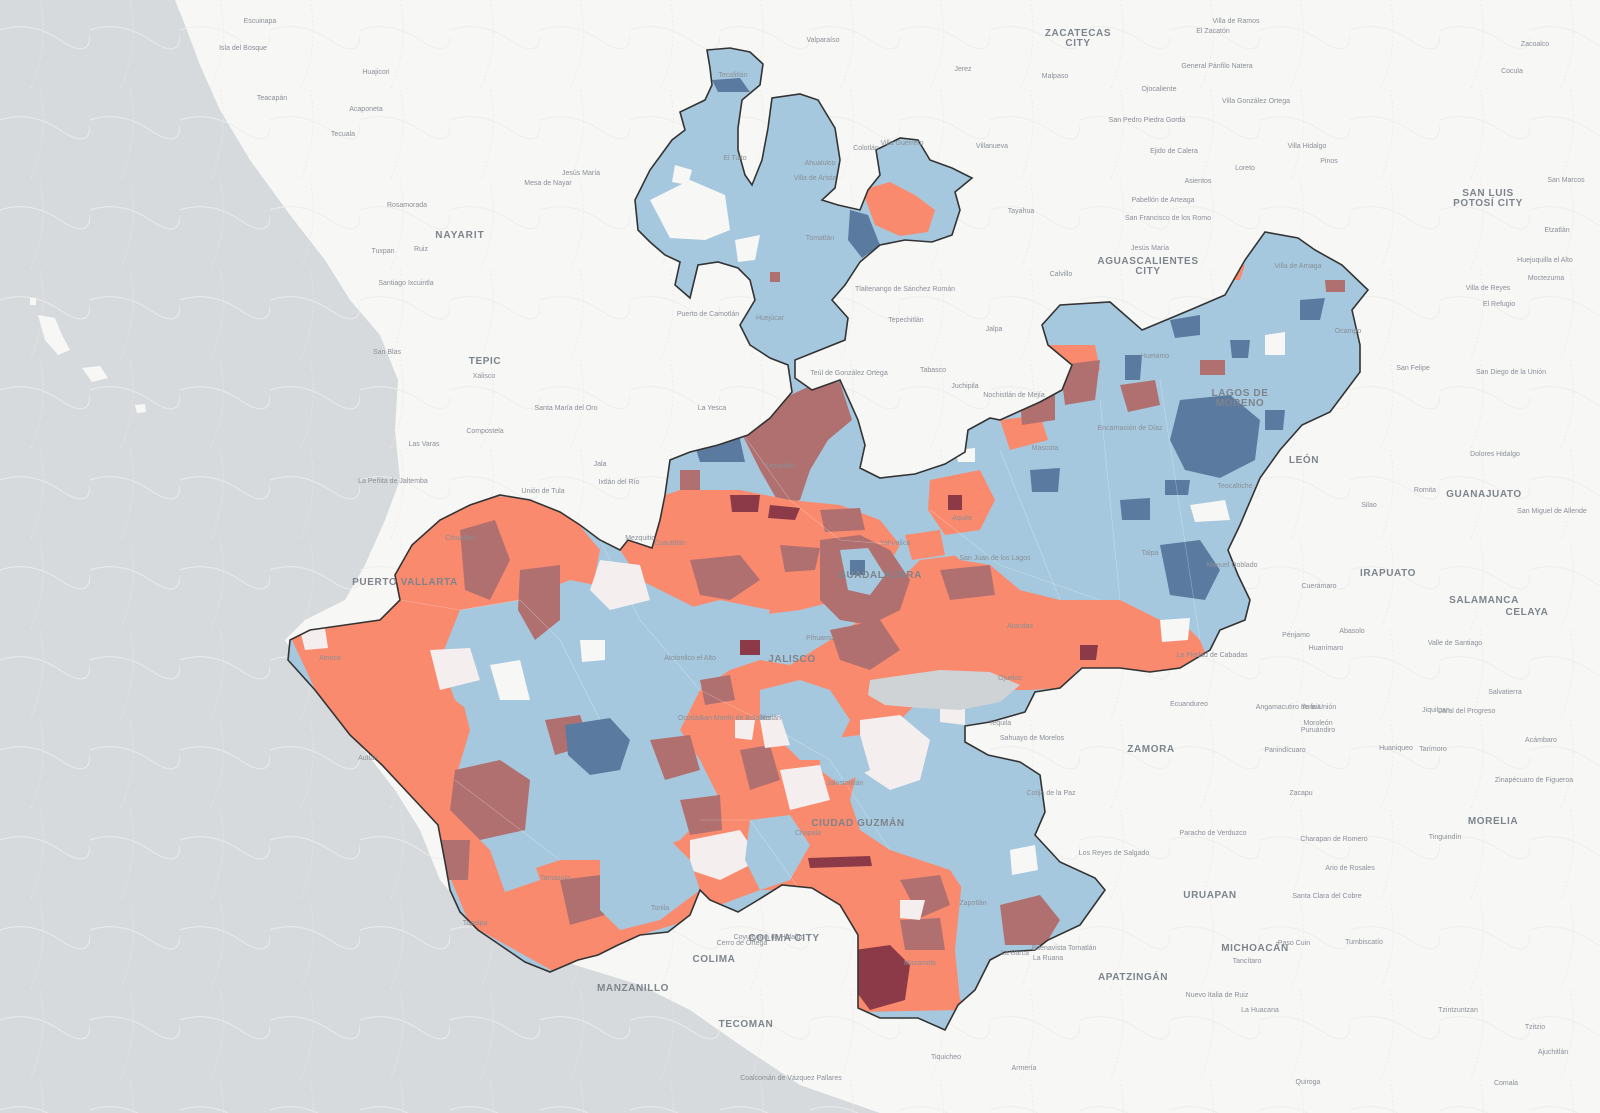  What do you see at coordinates (1051, 793) in the screenshot?
I see `town-label: Cotija de la Paz` at bounding box center [1051, 793].